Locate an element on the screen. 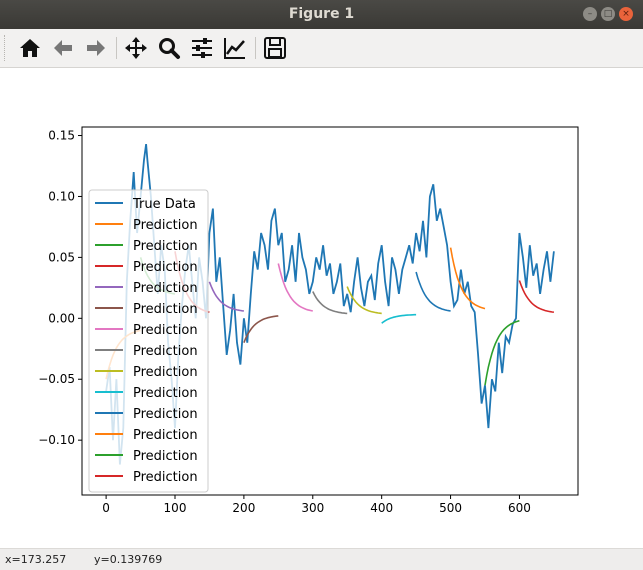 This screenshot has width=643, height=570. window-title: Figure 1 is located at coordinates (321, 14).